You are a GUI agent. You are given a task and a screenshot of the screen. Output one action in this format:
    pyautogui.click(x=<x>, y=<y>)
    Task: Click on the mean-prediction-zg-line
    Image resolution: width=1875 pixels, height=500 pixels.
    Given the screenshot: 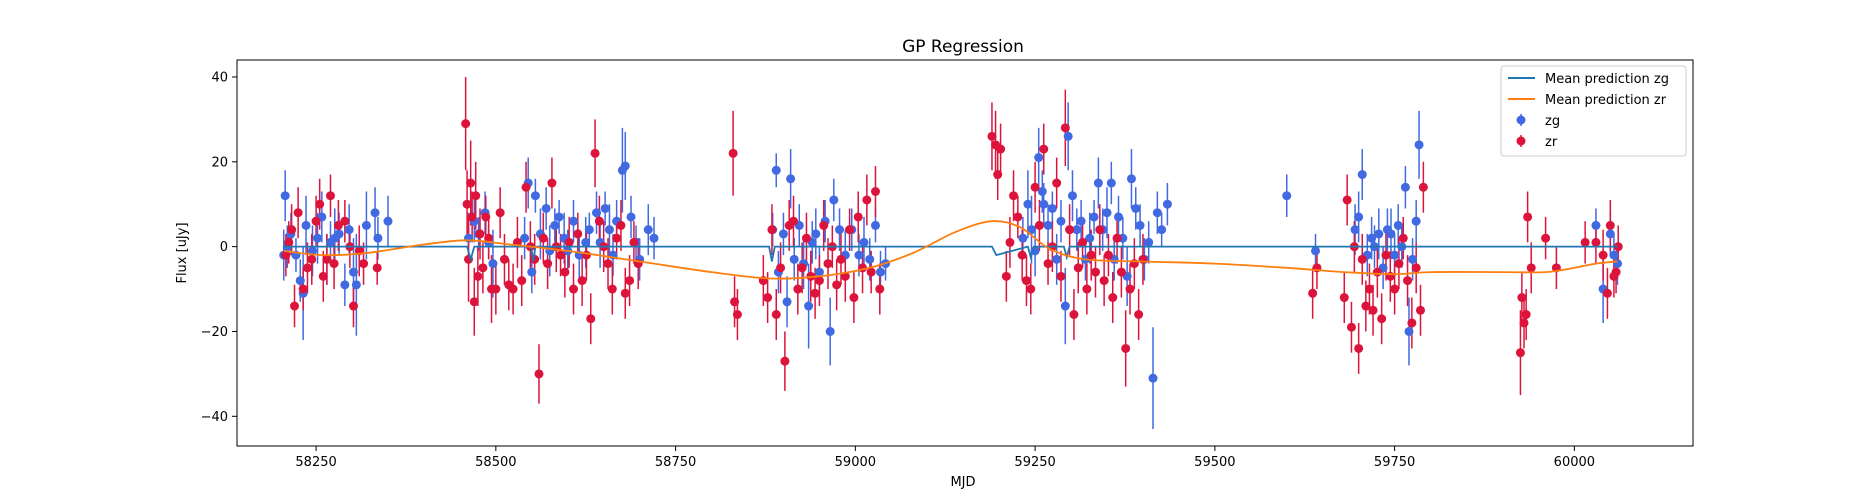 What is the action you would take?
    pyautogui.click(x=950, y=254)
    